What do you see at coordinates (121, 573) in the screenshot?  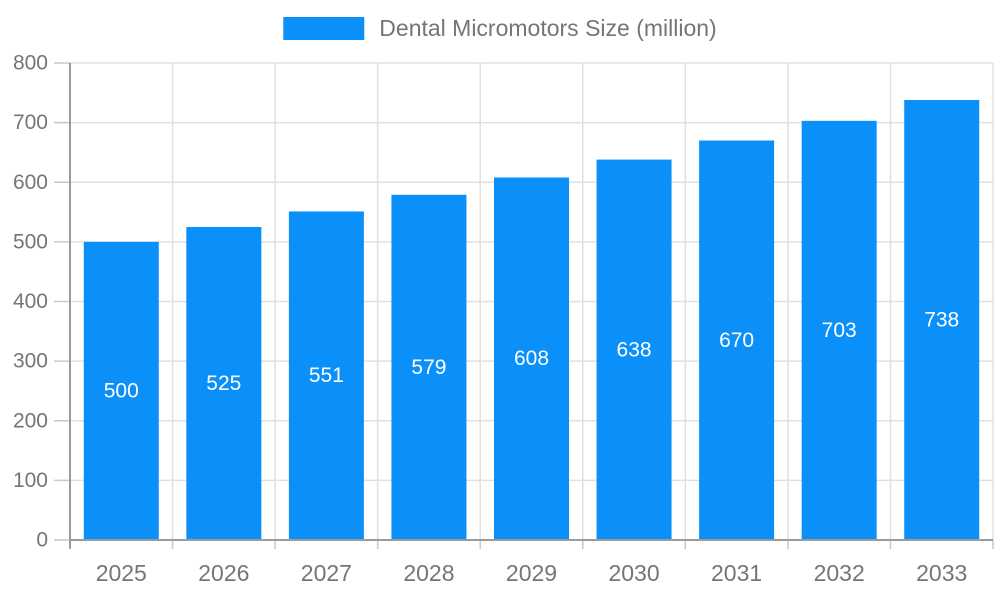 I see `x-axis-label: 2025` at bounding box center [121, 573].